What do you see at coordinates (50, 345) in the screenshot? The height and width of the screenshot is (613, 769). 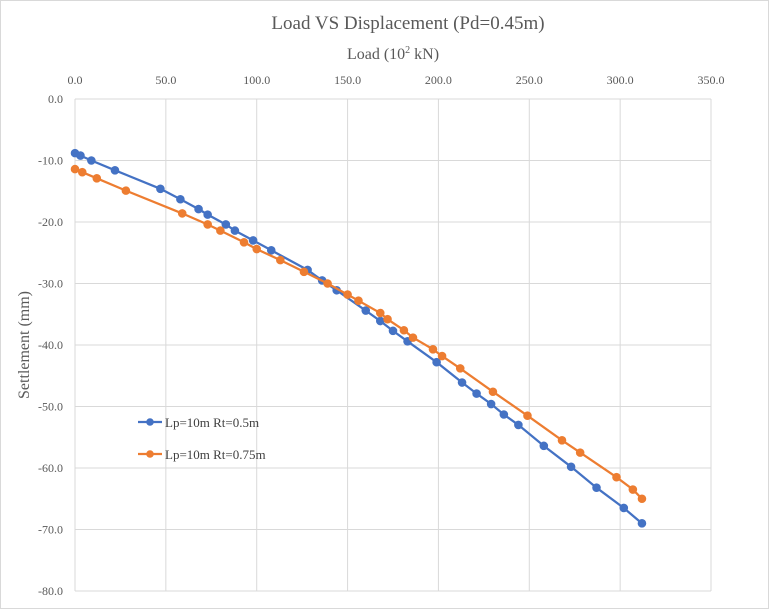 I see `y-tick-label: -40.0` at bounding box center [50, 345].